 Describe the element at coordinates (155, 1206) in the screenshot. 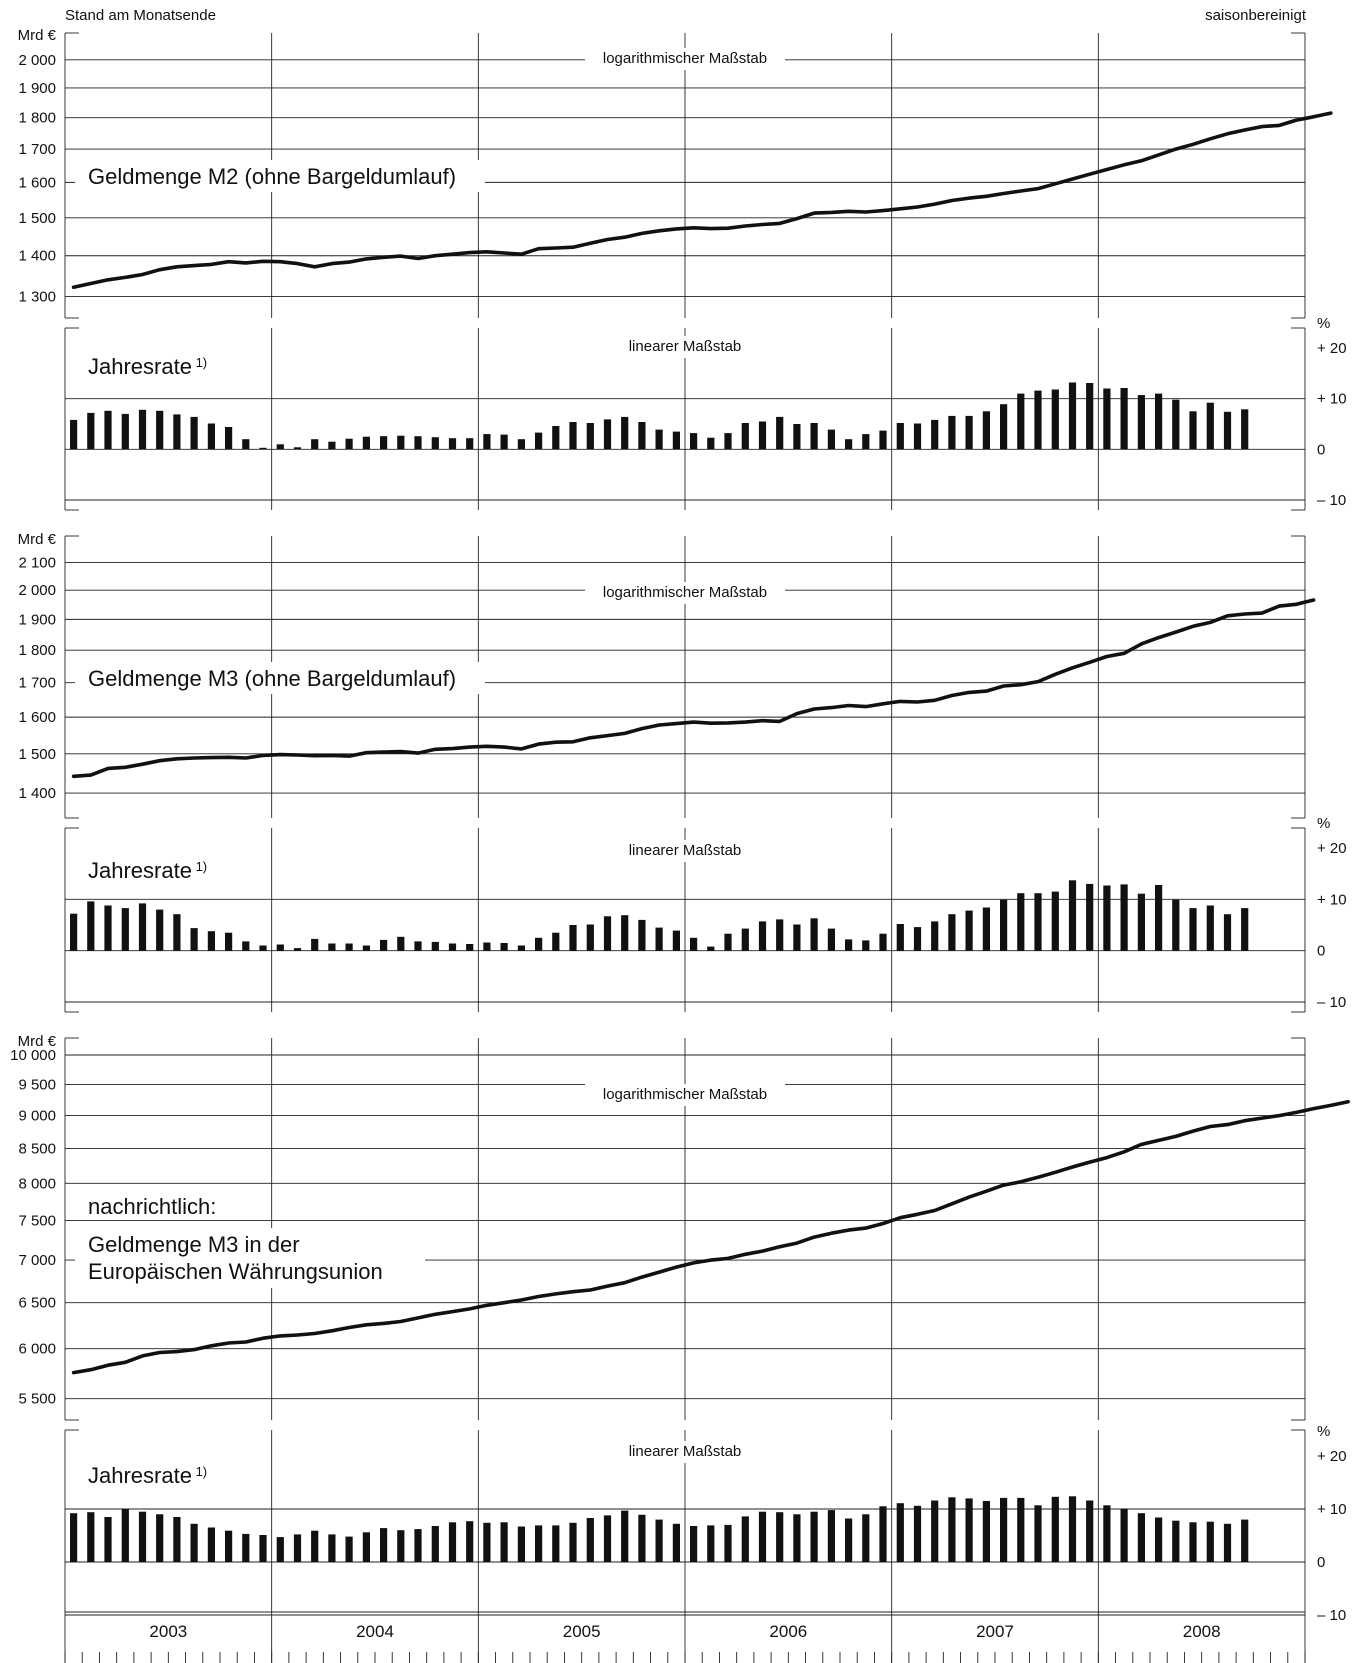

I see `note-mask` at that location.